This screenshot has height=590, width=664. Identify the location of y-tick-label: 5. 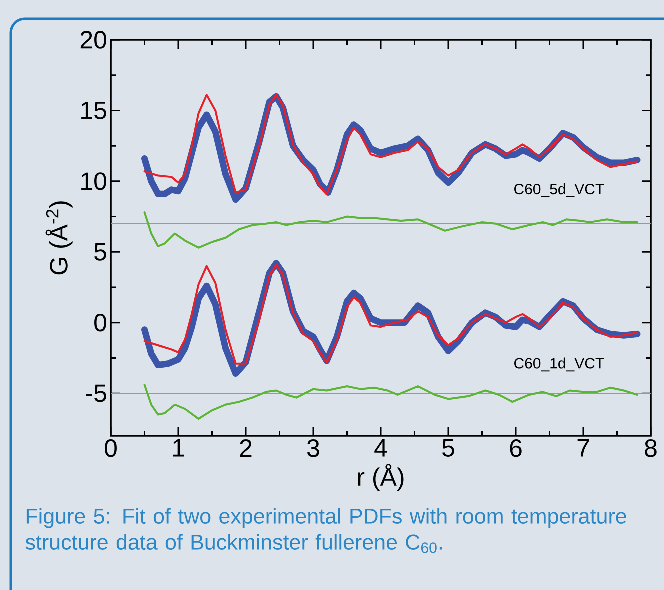
(100, 252).